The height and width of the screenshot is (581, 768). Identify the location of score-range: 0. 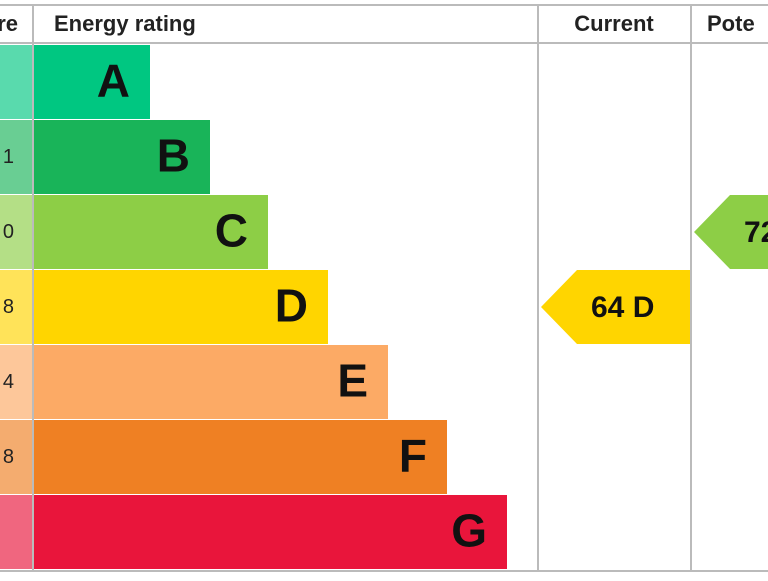
(8, 232).